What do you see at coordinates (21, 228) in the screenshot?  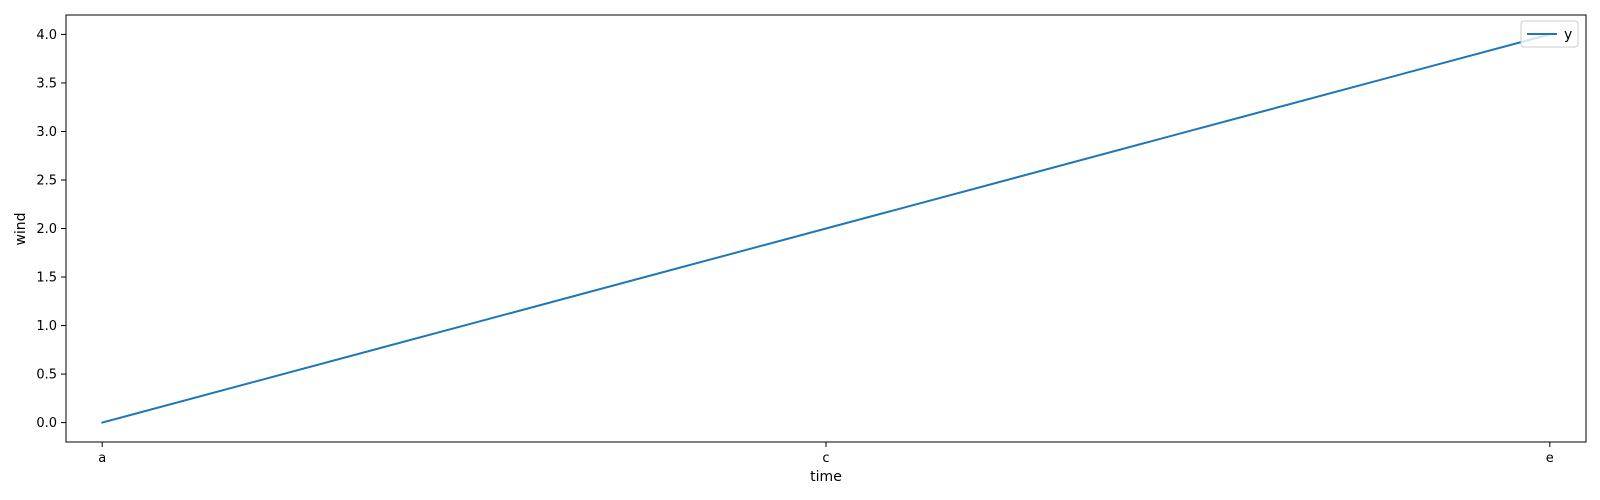 I see `y-axis-label: wind` at bounding box center [21, 228].